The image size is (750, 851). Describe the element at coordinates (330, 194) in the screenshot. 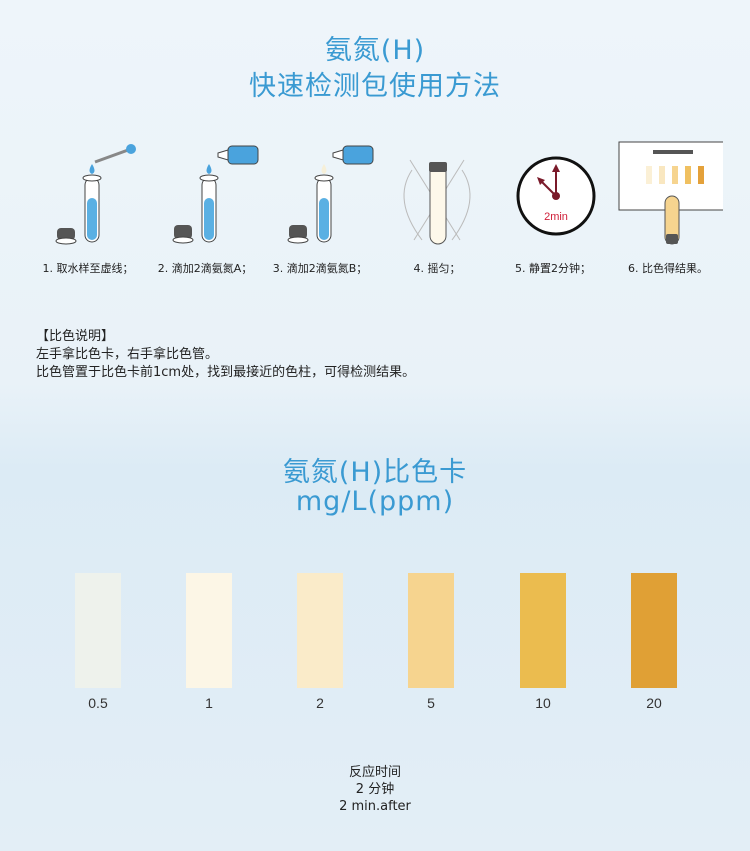

I see `reagent-bottle-b-icon` at that location.